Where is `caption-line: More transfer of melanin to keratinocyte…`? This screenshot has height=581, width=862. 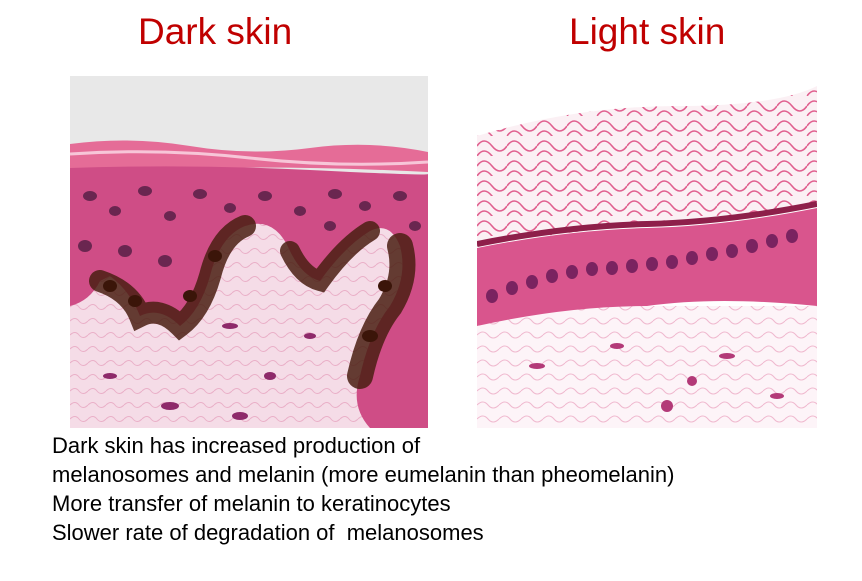
caption-line: More transfer of melanin to keratinocyte… is located at coordinates (251, 503).